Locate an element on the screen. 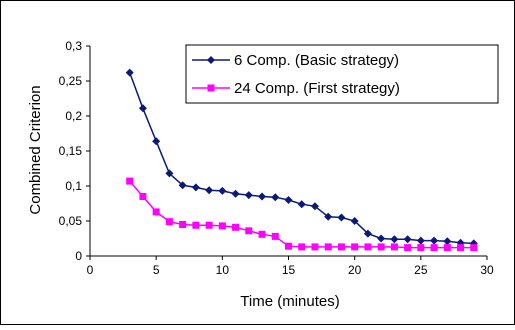 Image resolution: width=515 pixels, height=330 pixels. y-tick-label: 0,15 is located at coordinates (71, 151).